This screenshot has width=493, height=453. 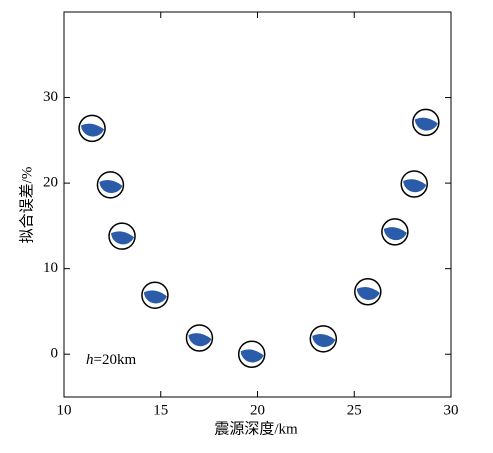 I want to click on annotation: h=20km, so click(x=111, y=360).